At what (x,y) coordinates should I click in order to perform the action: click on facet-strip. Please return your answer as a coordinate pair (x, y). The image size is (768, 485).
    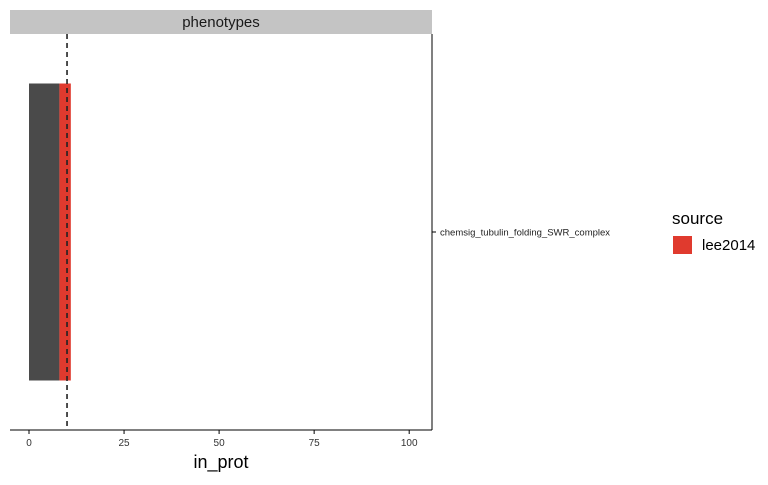
    Looking at the image, I should click on (221, 22).